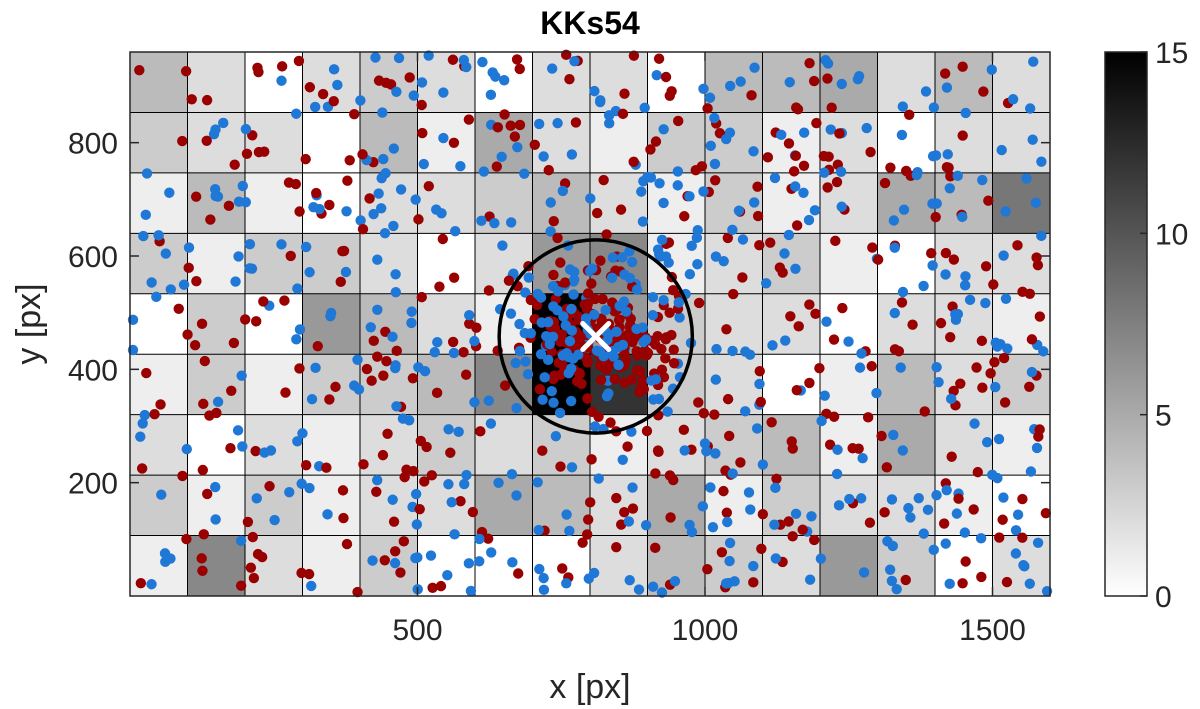 This screenshot has width=1200, height=709. I want to click on y-tick-label: 800, so click(93, 144).